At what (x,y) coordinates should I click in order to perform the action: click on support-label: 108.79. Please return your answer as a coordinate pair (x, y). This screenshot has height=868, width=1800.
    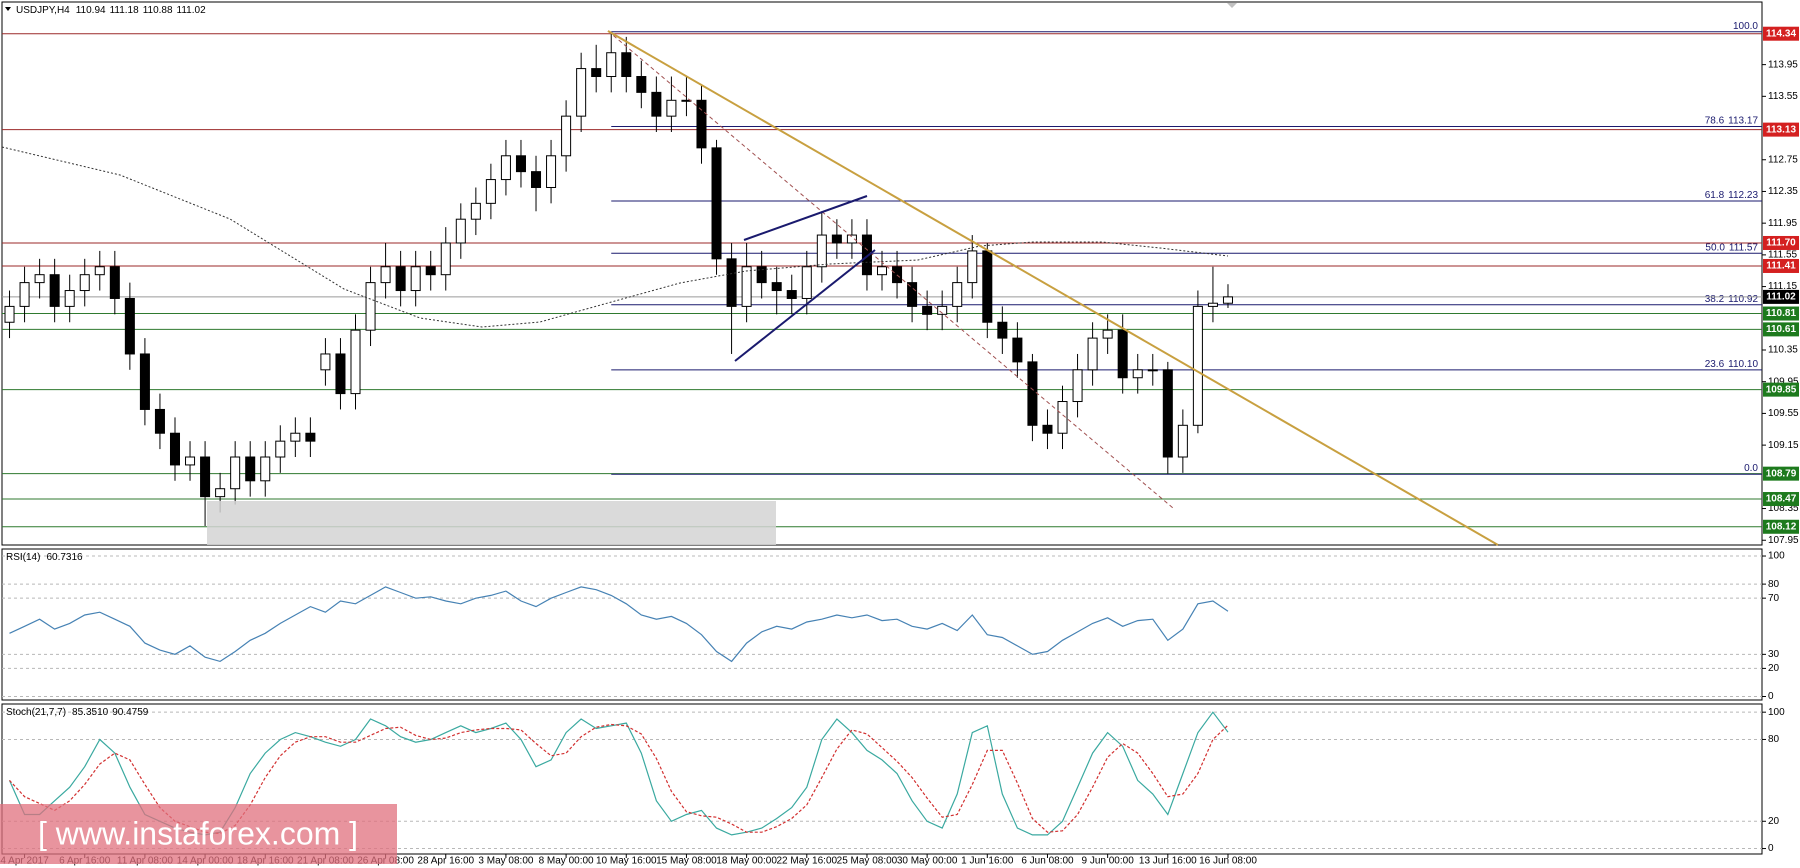
    Looking at the image, I should click on (1781, 473).